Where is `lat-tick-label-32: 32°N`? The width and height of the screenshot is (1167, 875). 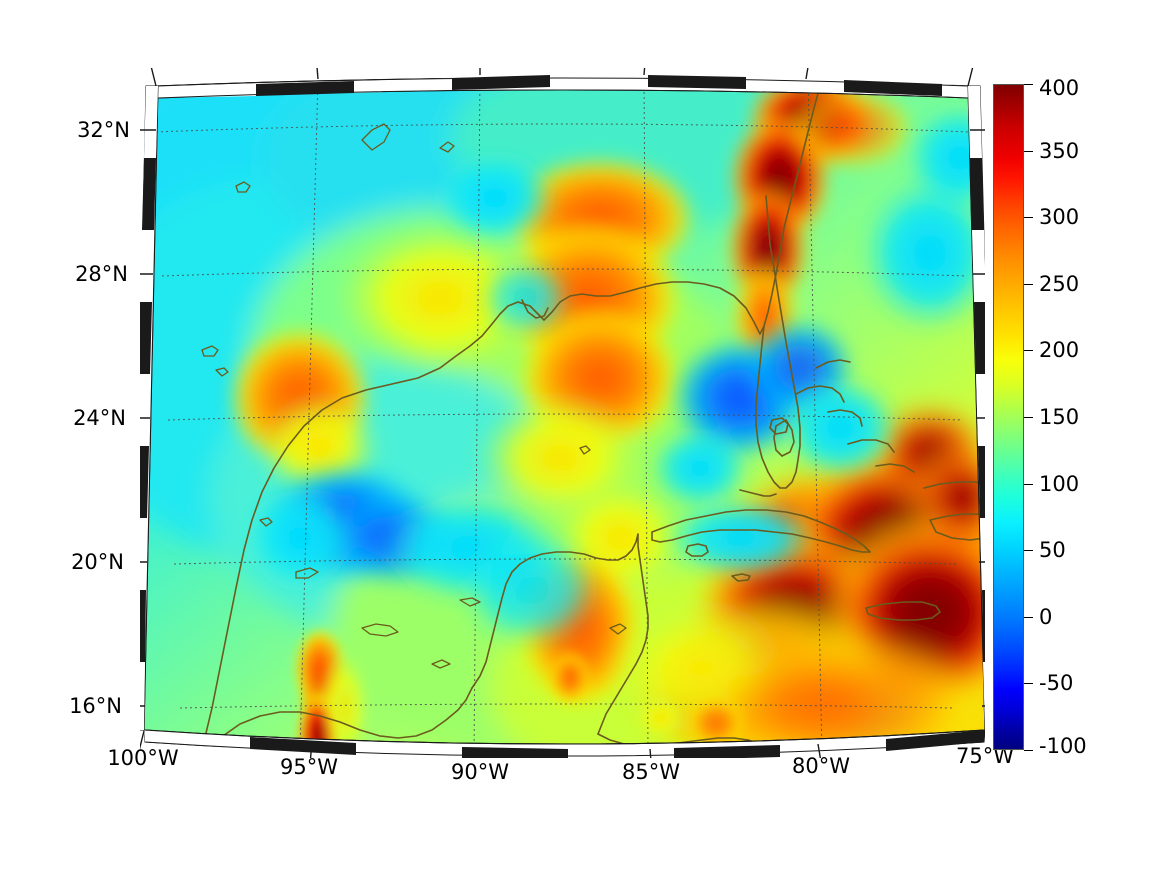
lat-tick-label-32: 32°N is located at coordinates (103, 130).